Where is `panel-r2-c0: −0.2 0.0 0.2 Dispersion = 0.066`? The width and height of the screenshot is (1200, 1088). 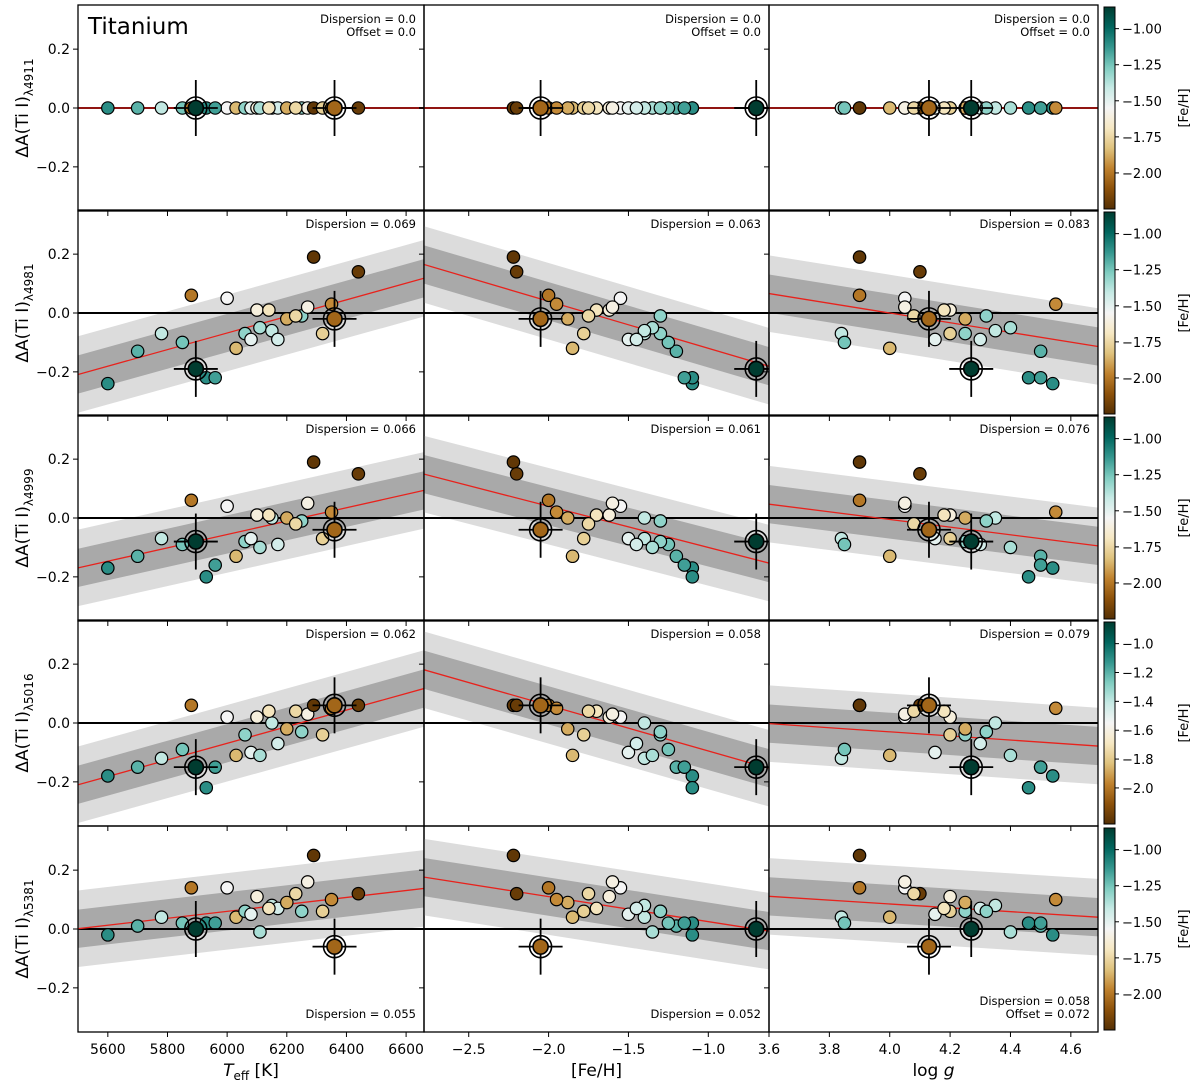 panel-r2-c0: −0.2 0.0 0.2 Dispersion = 0.066 is located at coordinates (230, 520).